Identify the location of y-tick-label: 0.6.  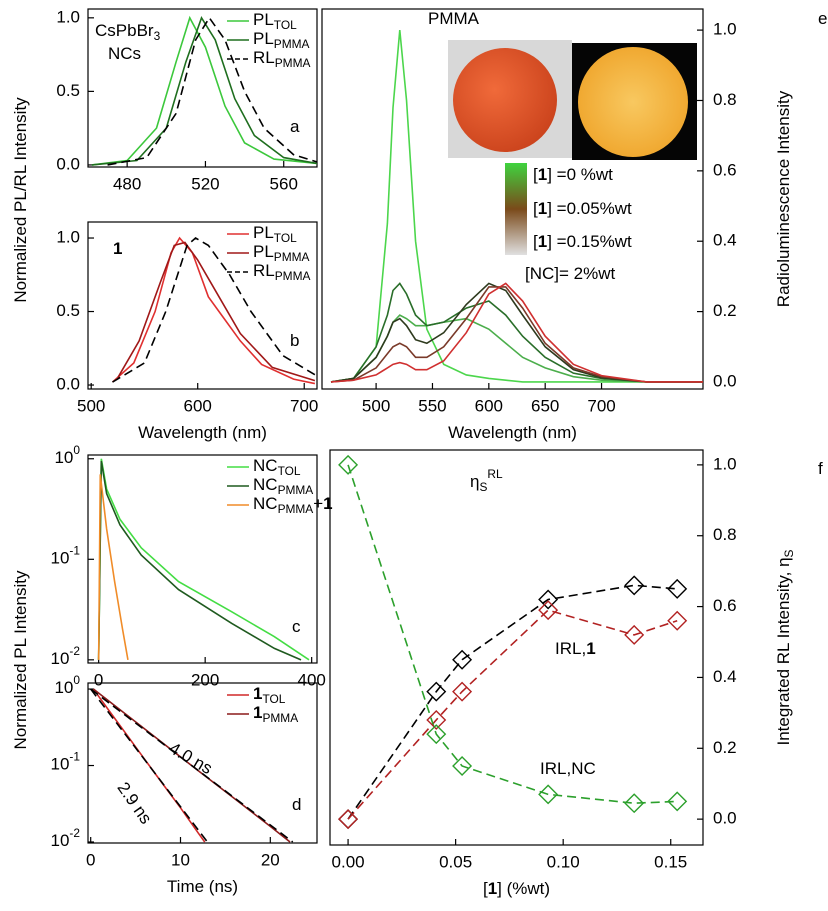
(725, 605).